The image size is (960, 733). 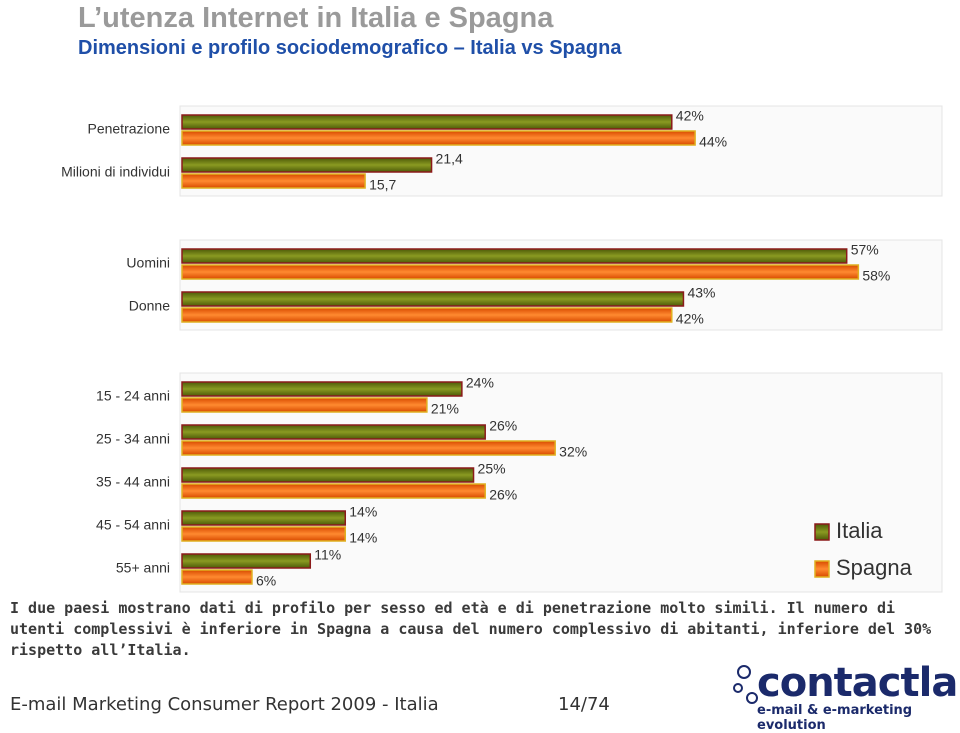 What do you see at coordinates (713, 142) in the screenshot?
I see `value-label: 44%` at bounding box center [713, 142].